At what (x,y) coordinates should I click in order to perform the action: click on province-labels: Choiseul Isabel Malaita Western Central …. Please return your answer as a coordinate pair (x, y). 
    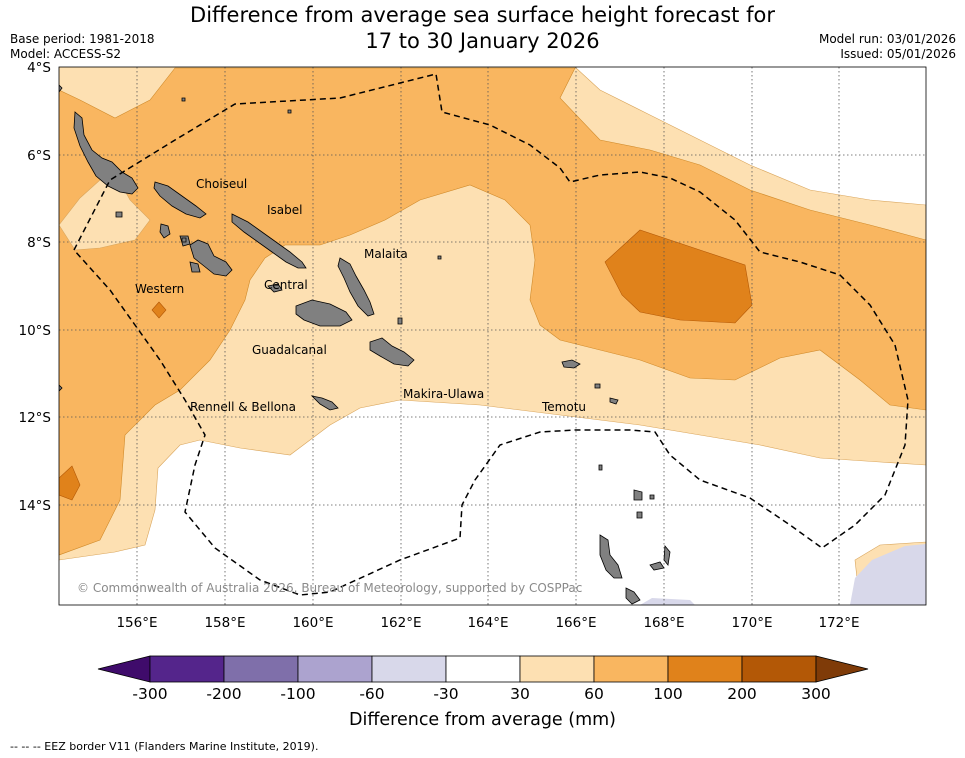
    Looking at the image, I should click on (360, 295).